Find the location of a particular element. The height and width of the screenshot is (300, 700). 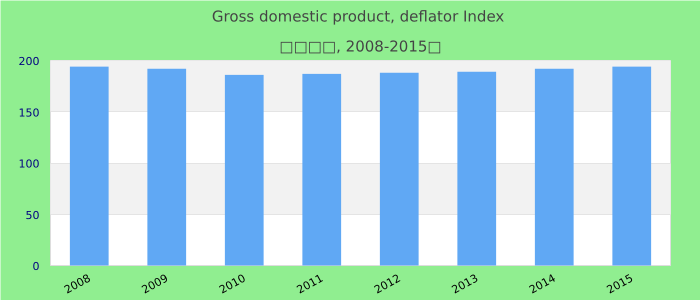

chart-title: Gross domestic product, deflator Index is located at coordinates (358, 17).